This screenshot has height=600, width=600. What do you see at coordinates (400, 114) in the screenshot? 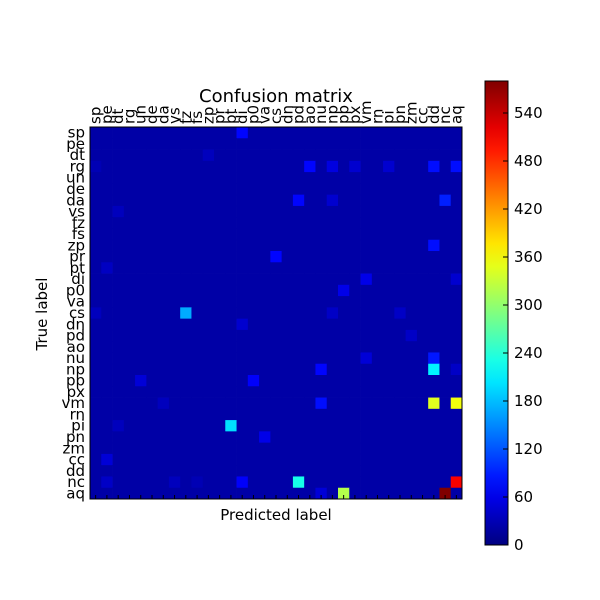
I see `x-tick-label: pn` at bounding box center [400, 114].